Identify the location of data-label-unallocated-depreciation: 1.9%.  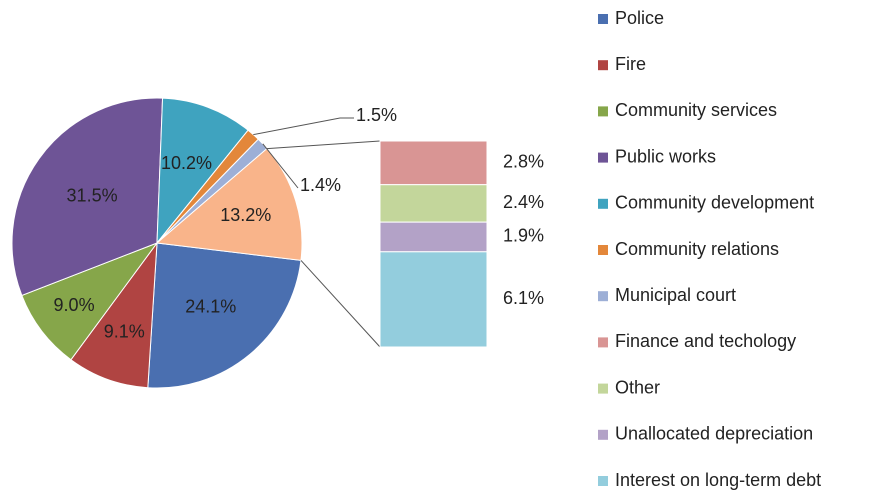
(523, 236).